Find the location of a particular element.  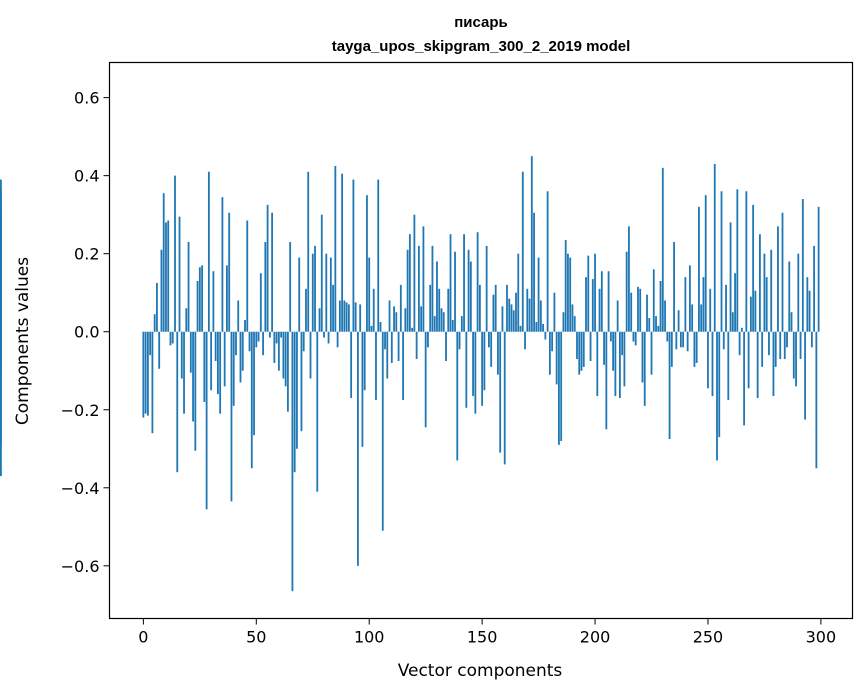

x-tick-label: 250 is located at coordinates (708, 637).